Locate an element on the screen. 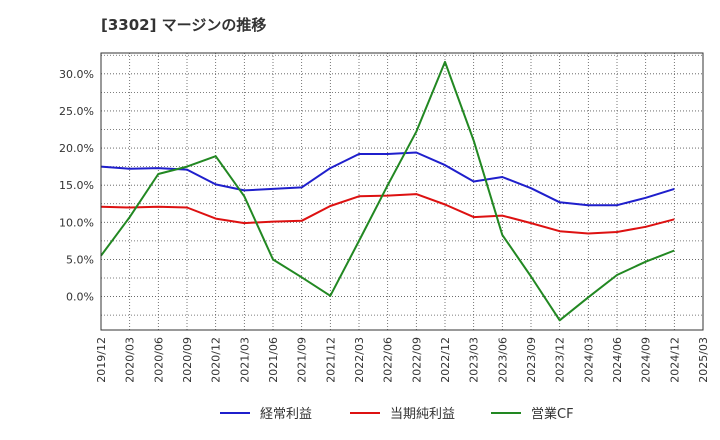 The image size is (720, 440). chart-title: [3302] マージンの推移 is located at coordinates (184, 25).